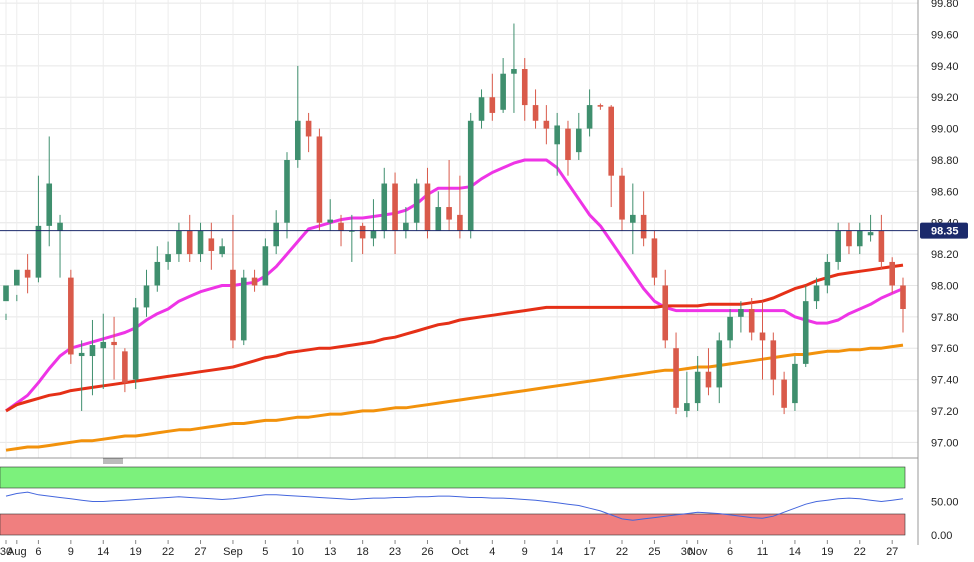  I want to click on y-tick-label: 97.20, so click(945, 412).